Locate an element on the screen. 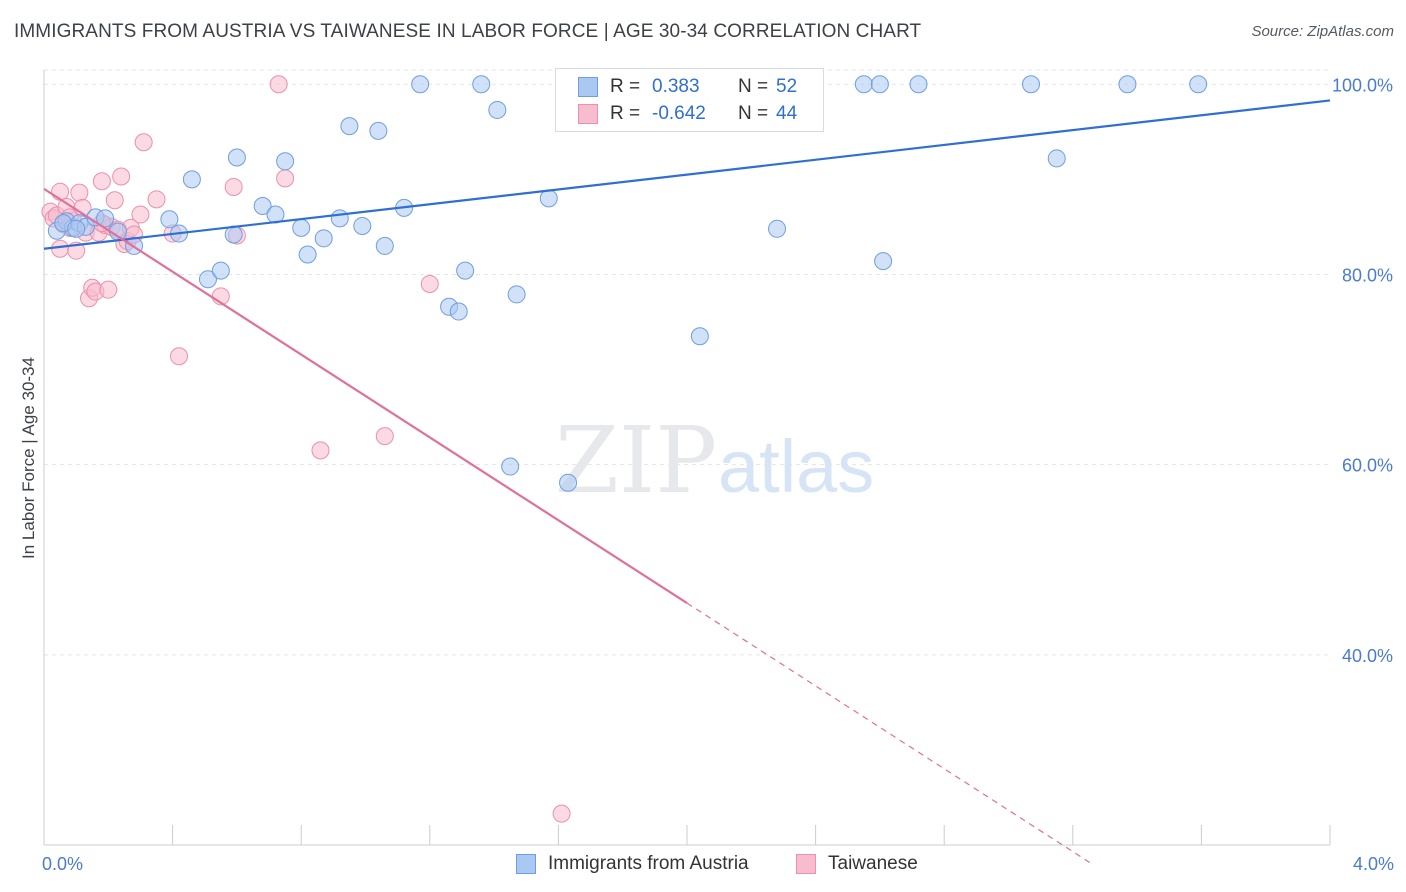 This screenshot has width=1406, height=892. x-tick-label-max: 4.0% is located at coordinates (1373, 864).